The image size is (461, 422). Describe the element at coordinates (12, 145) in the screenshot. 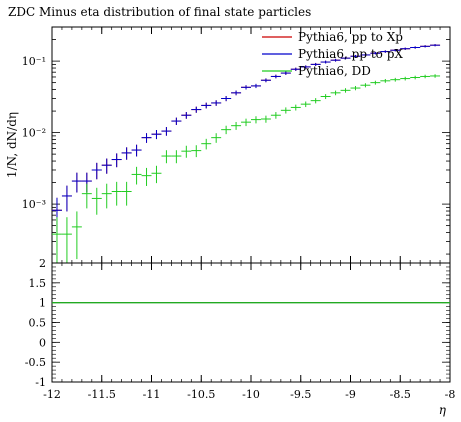

I see `y-axis-label: 1/N, dN/dη` at that location.